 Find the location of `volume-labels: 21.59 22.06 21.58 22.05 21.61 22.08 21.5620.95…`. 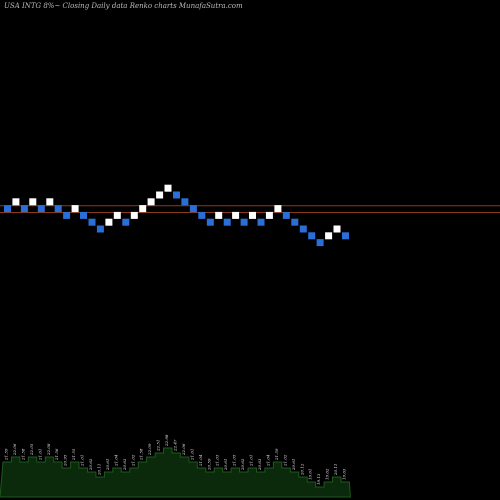

volume-labels: 21.59 22.06 21.58 22.05 21.61 22.08 21.5620.95… is located at coordinates (175, 459).